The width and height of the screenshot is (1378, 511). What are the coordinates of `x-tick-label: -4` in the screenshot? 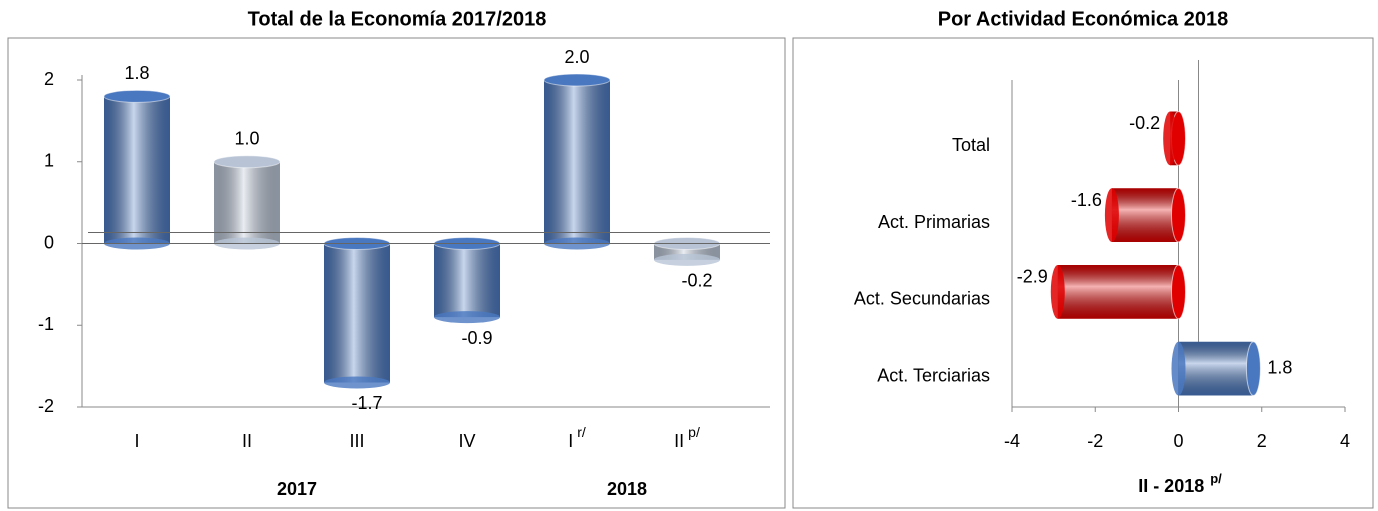 It's located at (1012, 441).